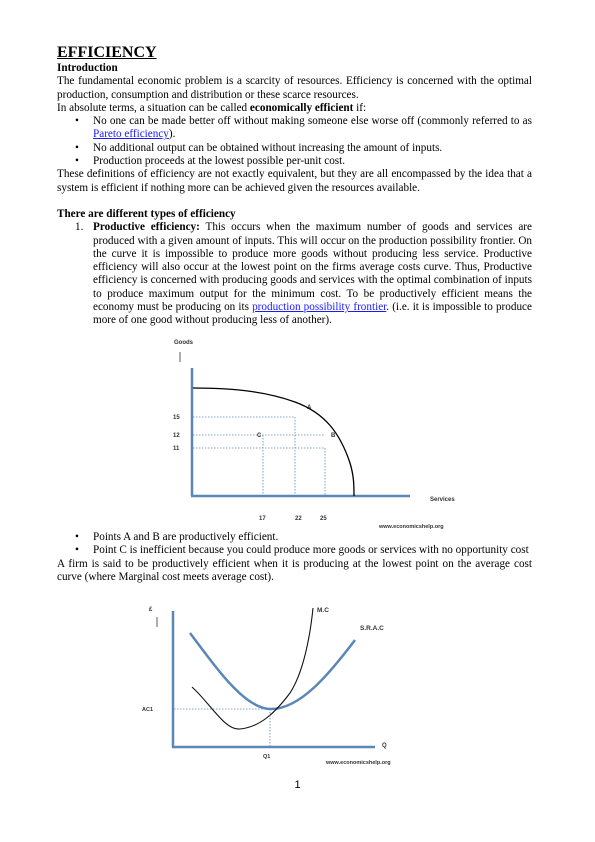 The image size is (595, 842). What do you see at coordinates (301, 107) in the screenshot?
I see `efficient-condition-bold: economically efficient` at bounding box center [301, 107].